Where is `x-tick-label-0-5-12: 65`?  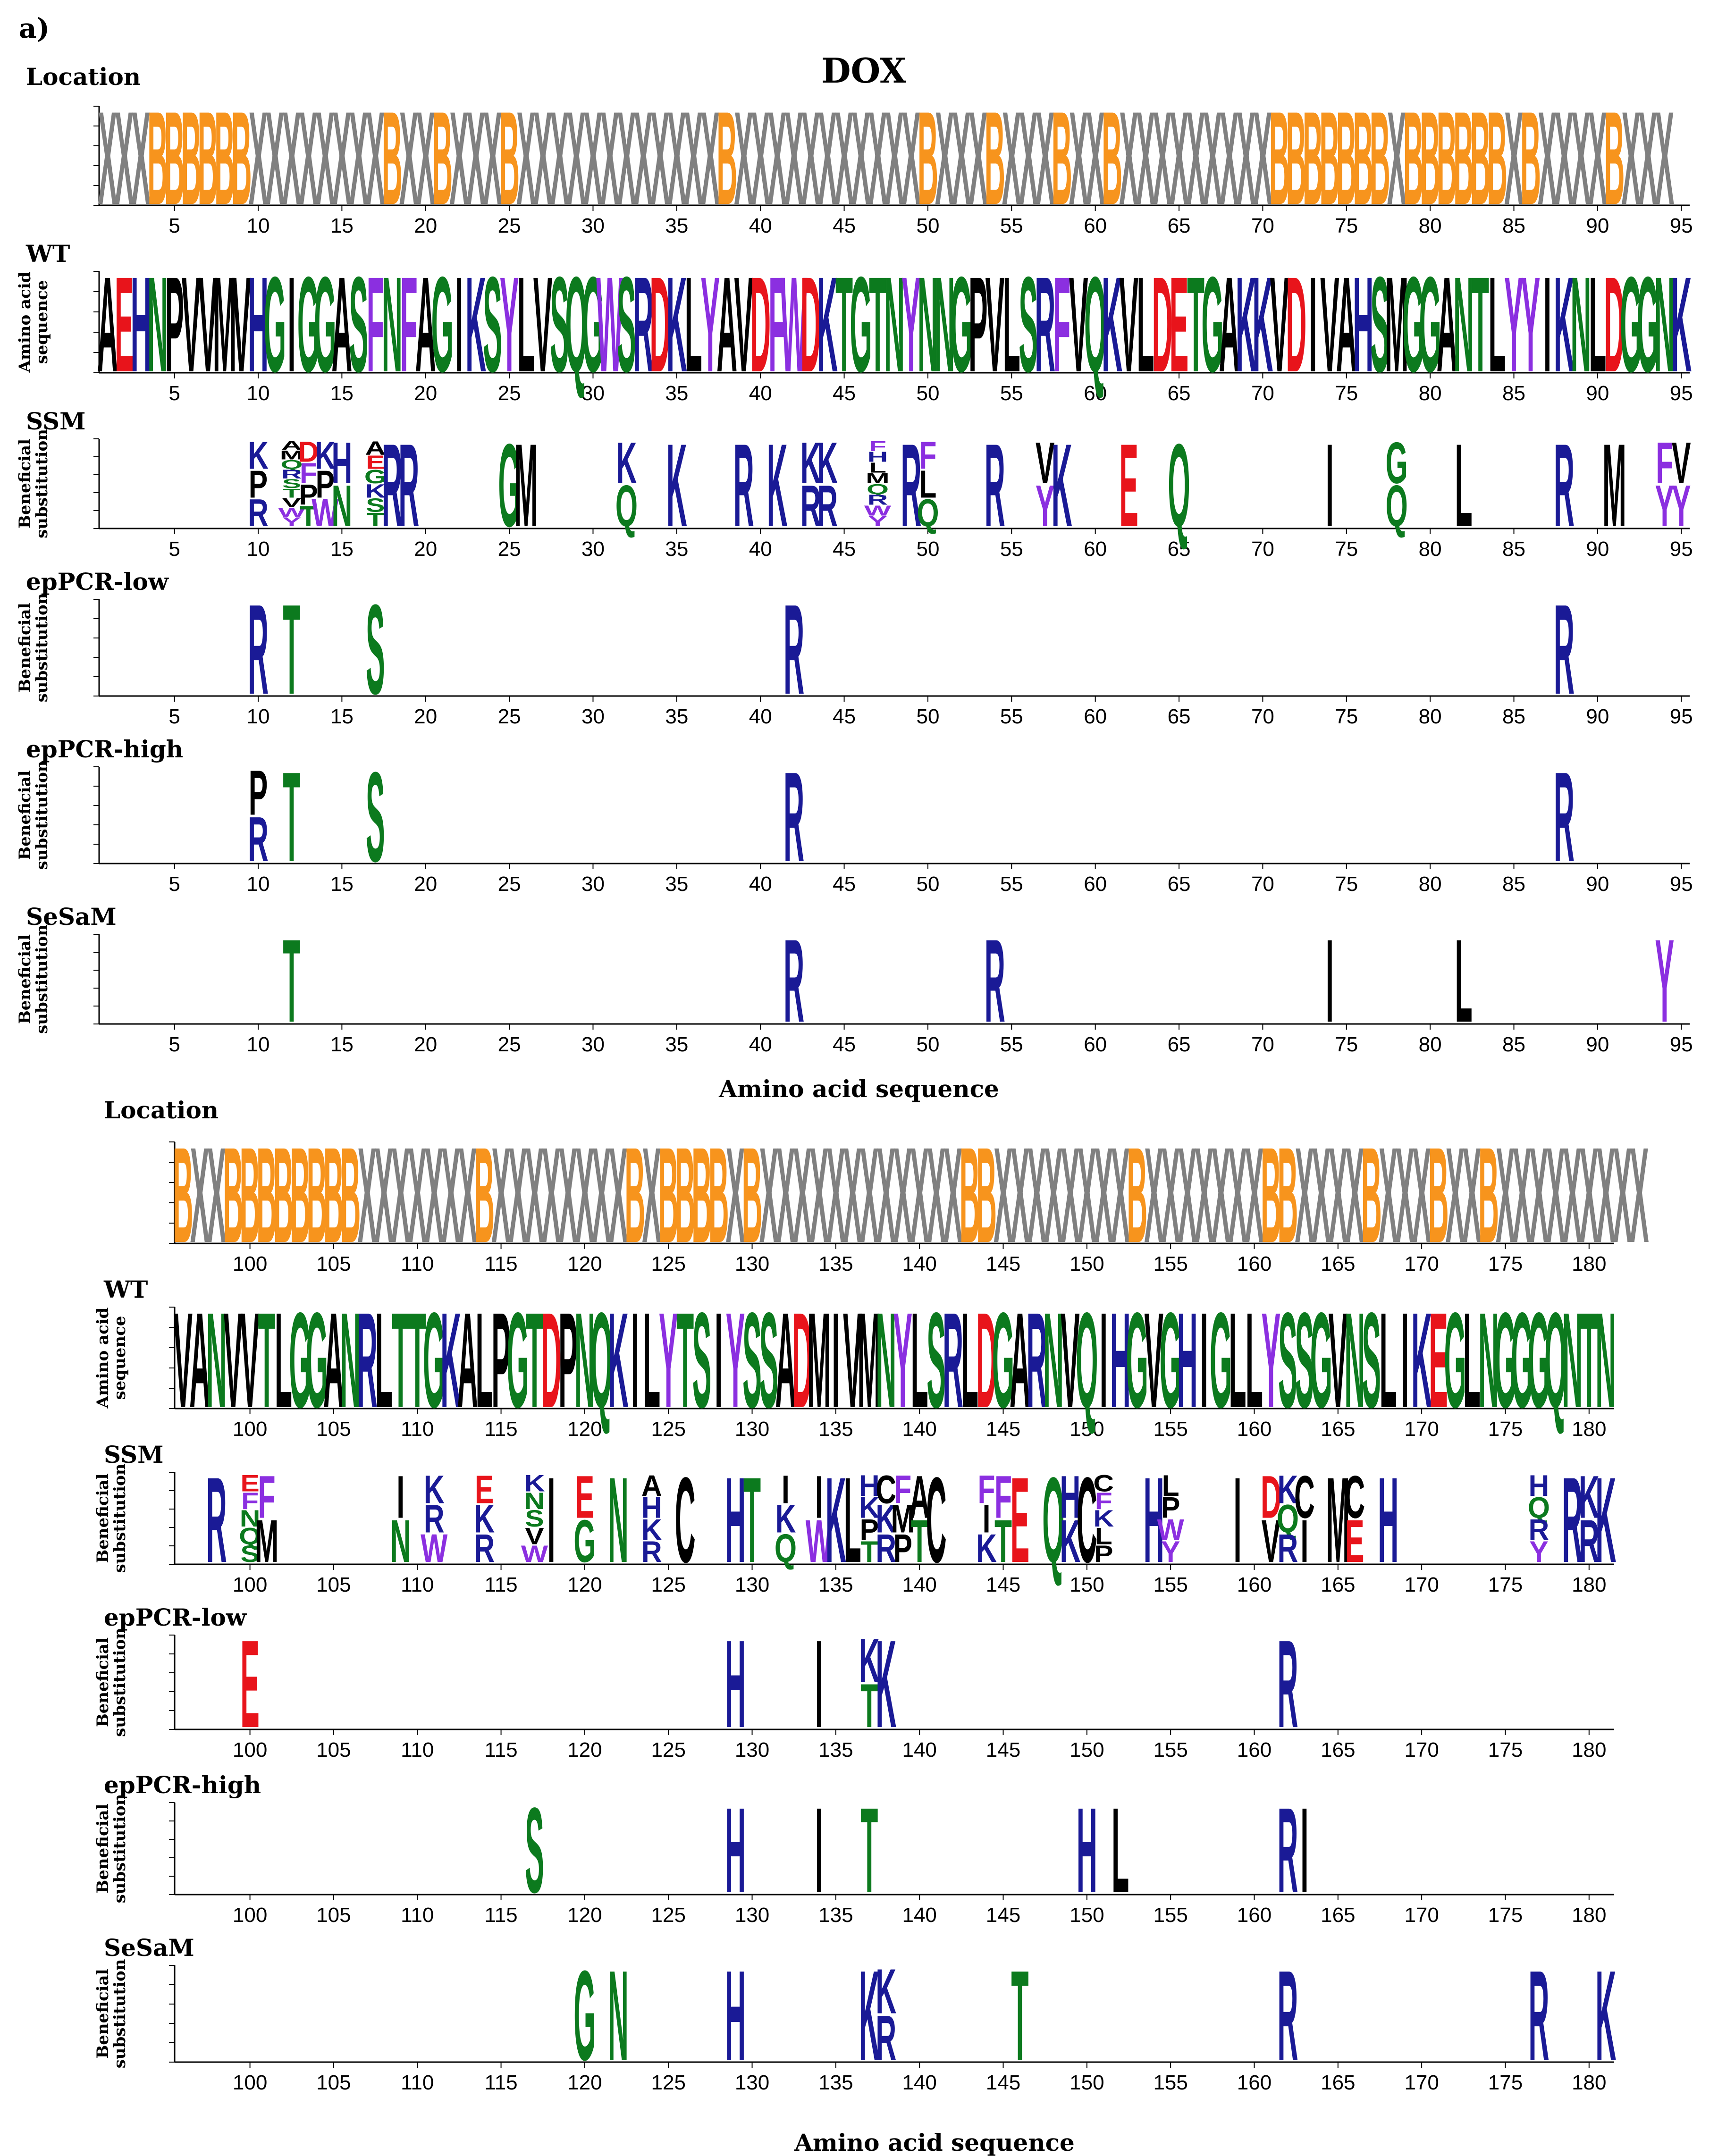 x-tick-label-0-5-12: 65 is located at coordinates (1179, 1044).